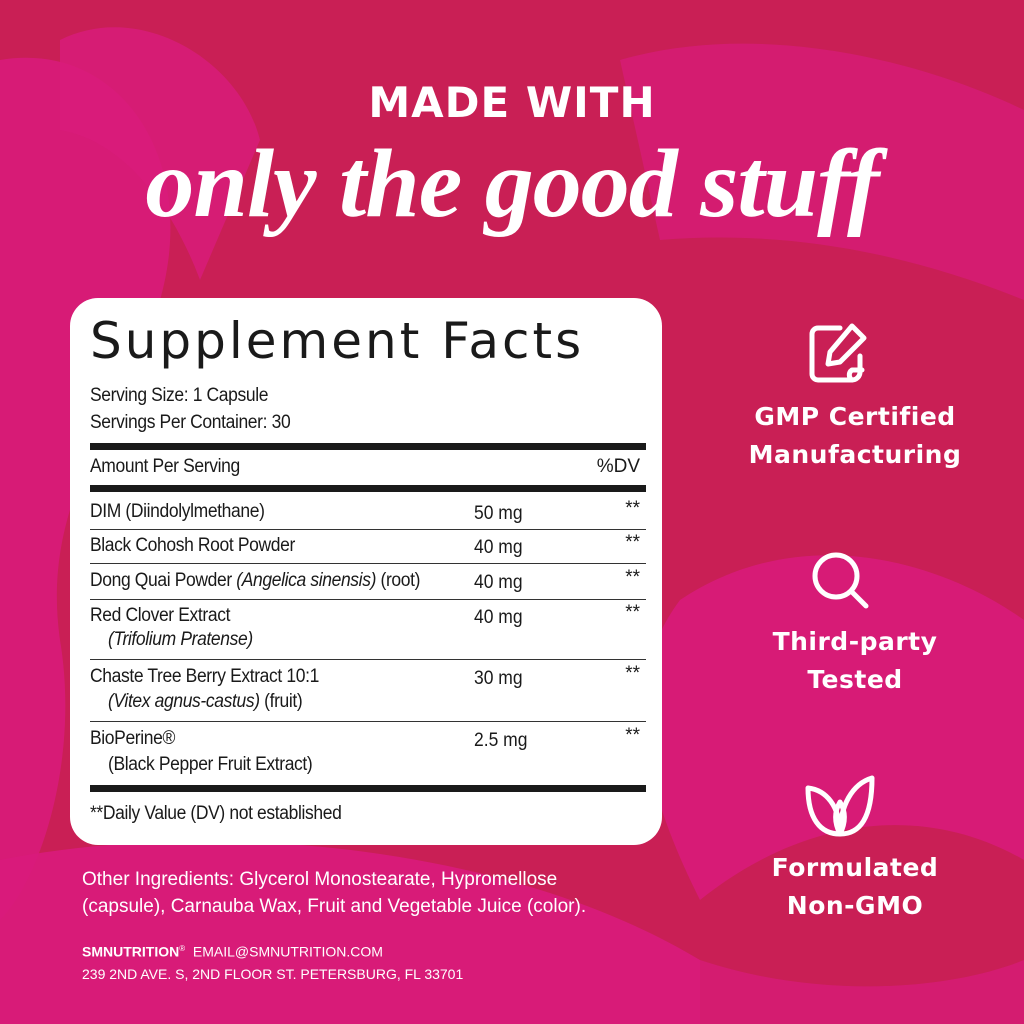 The width and height of the screenshot is (1024, 1024). Describe the element at coordinates (180, 639) in the screenshot. I see `ingredient-latin: (Trifolium Pratense)` at that location.